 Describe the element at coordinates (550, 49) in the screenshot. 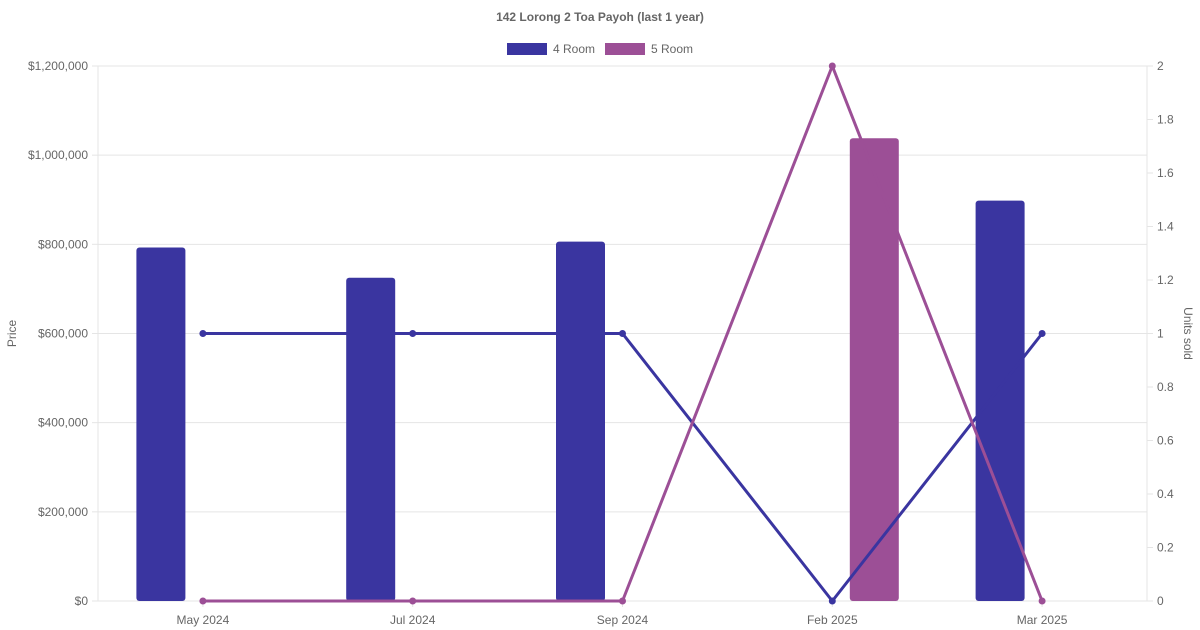

I see `legend-item-4-room: 4 Room` at that location.